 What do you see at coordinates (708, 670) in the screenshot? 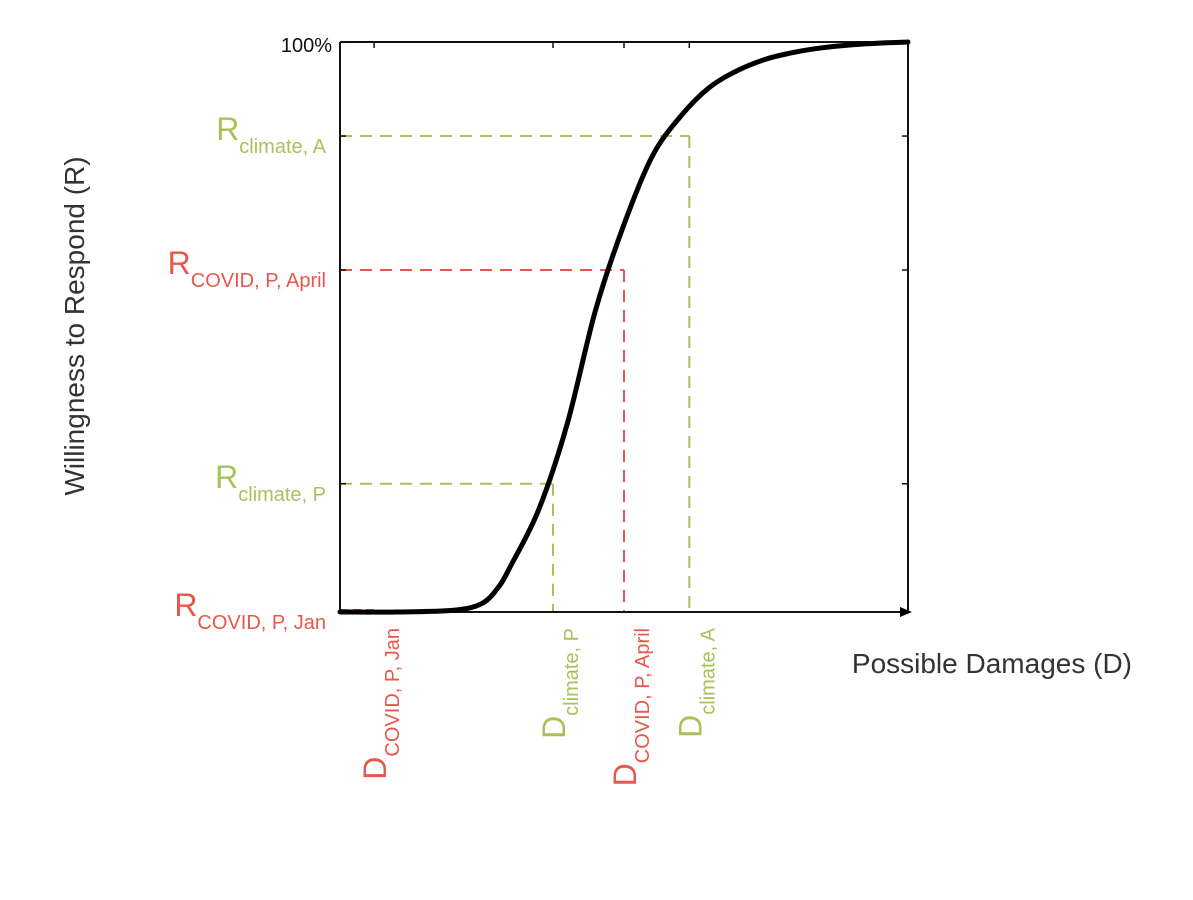
I see `x-label-subscript: climate, A` at bounding box center [708, 670].